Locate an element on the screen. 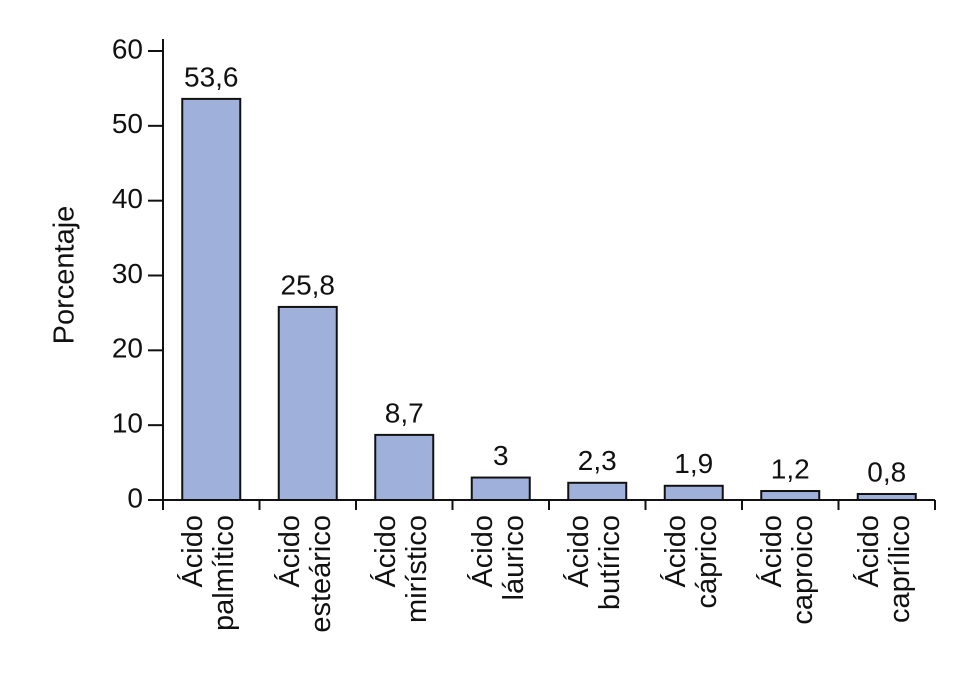 The height and width of the screenshot is (679, 966). x-tick-label: Ácido láurico is located at coordinates (498, 558).